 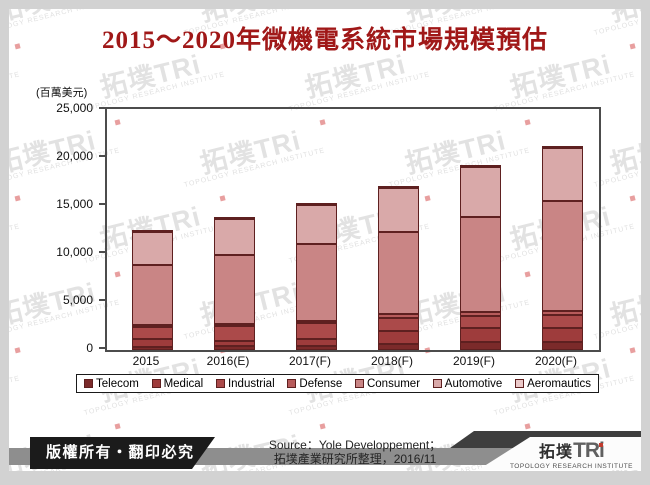 What do you see at coordinates (571, 466) in the screenshot?
I see `logo-subtitle: TOPOLOGY RESEARCH INSTITUTE` at bounding box center [571, 466].